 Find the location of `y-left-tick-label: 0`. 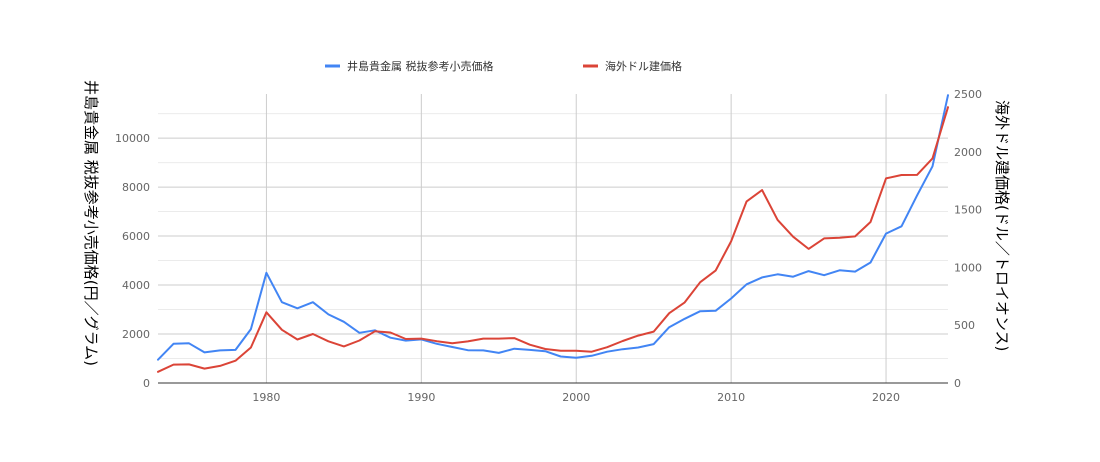

y-left-tick-label: 0 is located at coordinates (146, 383).